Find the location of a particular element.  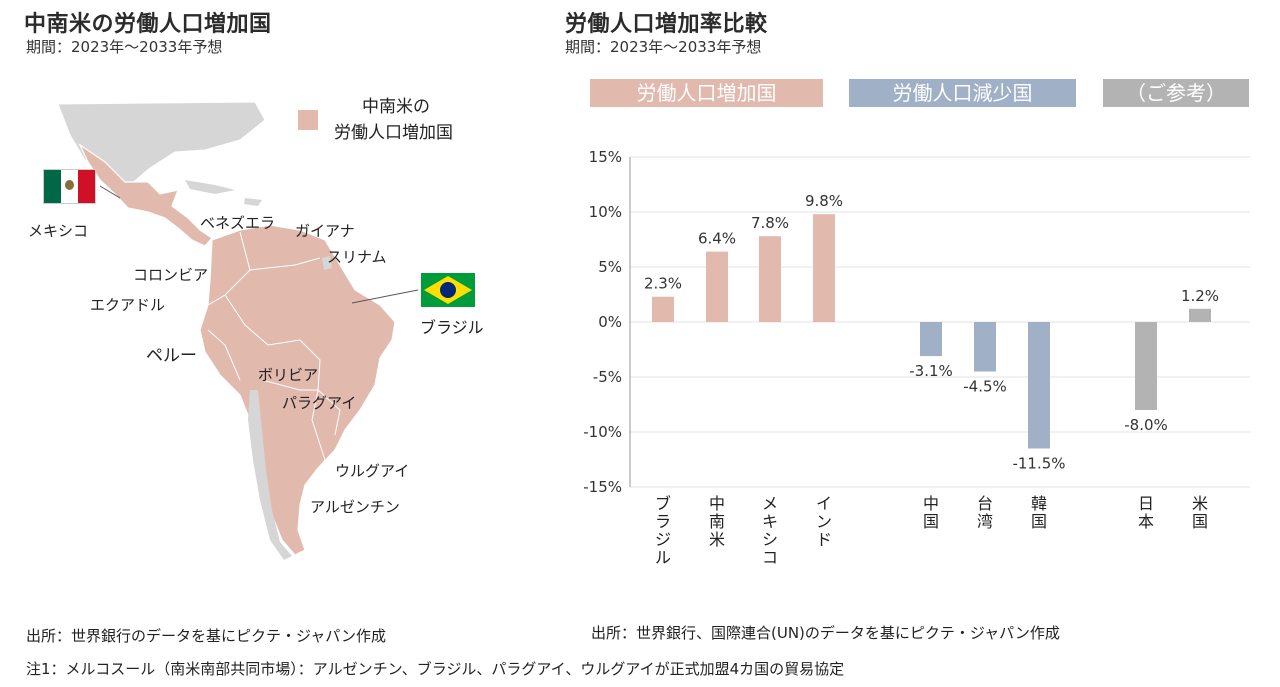

data-label: 9.8% is located at coordinates (824, 201).